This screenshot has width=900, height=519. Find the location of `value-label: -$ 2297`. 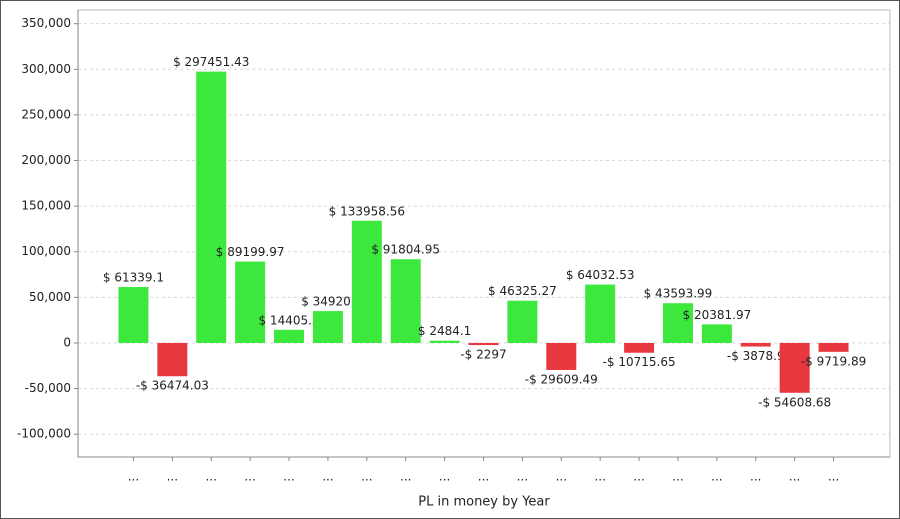

value-label: -$ 2297 is located at coordinates (483, 355).